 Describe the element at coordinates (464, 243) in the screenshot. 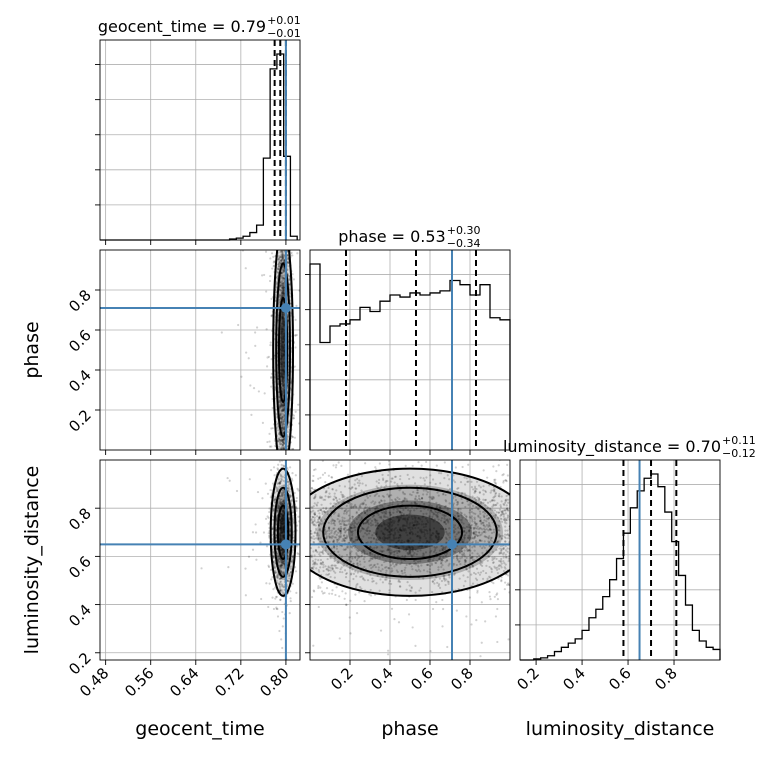

I see `title-lower-error: −0.34` at that location.